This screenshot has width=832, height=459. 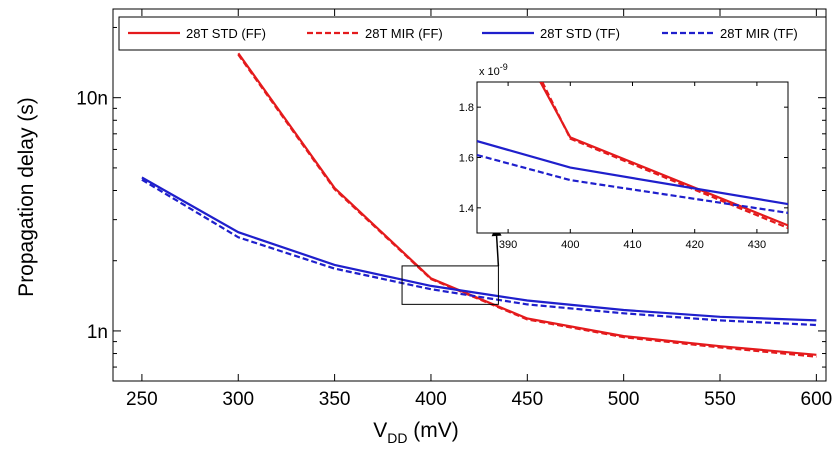 I want to click on inset-x-tick-label: 420, so click(x=695, y=245).